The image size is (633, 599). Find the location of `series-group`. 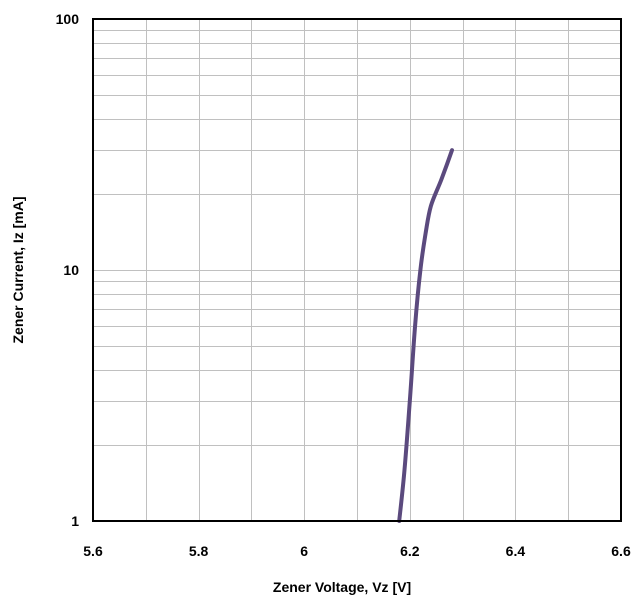

series-group is located at coordinates (425, 335).